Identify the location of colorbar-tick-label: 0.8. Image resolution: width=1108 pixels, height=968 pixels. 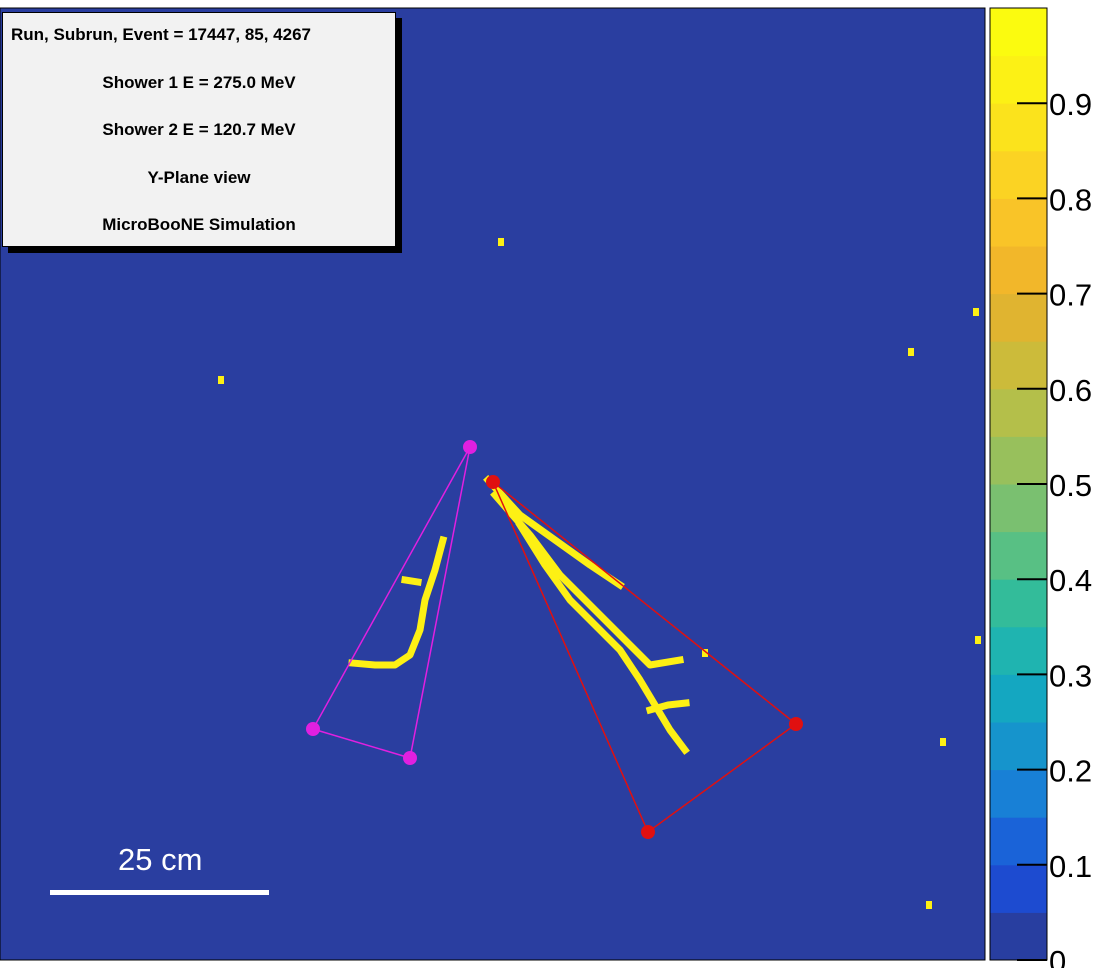
(1070, 199).